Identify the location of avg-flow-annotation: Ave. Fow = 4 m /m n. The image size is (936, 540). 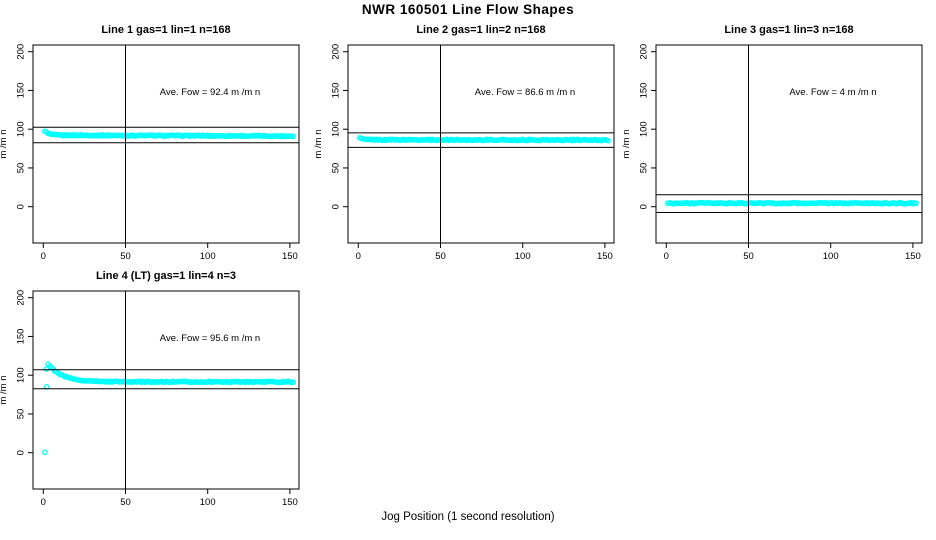
(832, 92).